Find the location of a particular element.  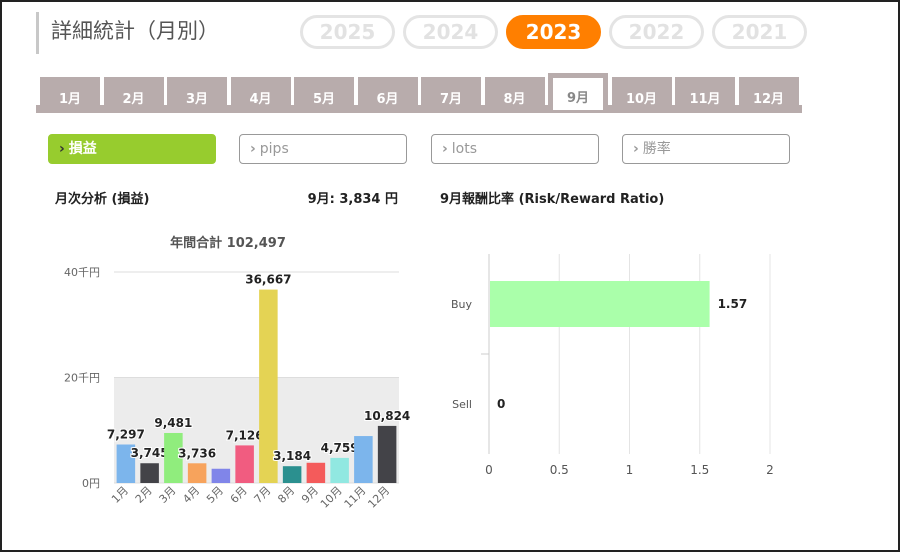

metric-lots-button: › lots is located at coordinates (515, 149).